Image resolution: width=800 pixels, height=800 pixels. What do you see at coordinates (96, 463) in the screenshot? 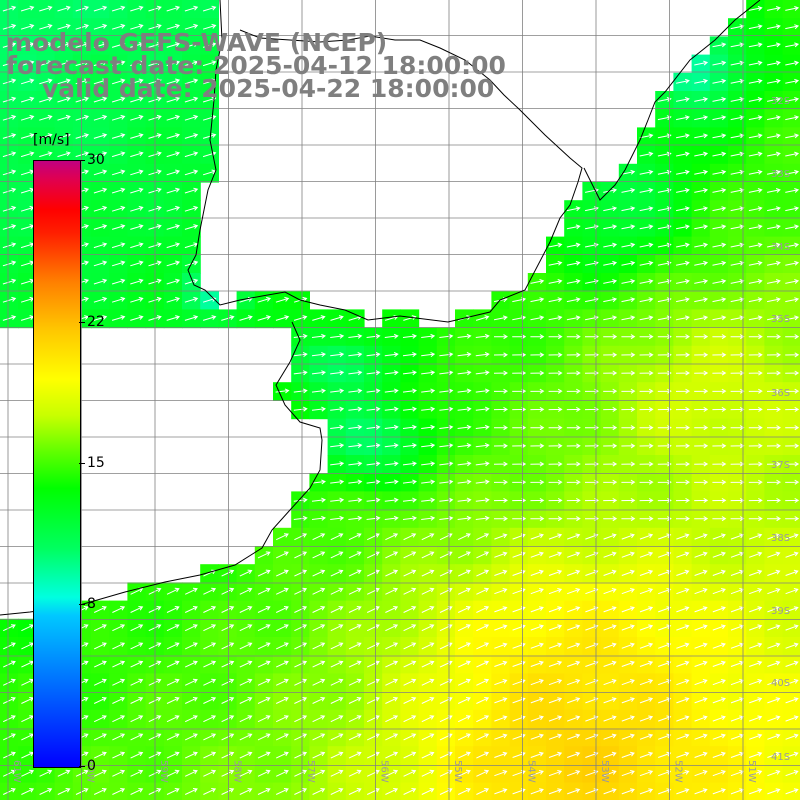
I see `colorbar-tick-label: 15` at bounding box center [96, 463].